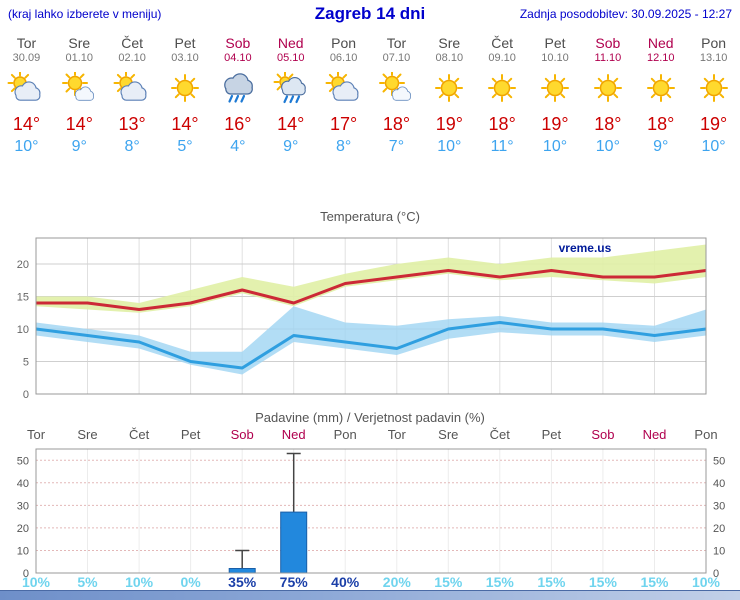 The height and width of the screenshot is (600, 740). What do you see at coordinates (23, 330) in the screenshot?
I see `svg-text: 10` at bounding box center [23, 330].